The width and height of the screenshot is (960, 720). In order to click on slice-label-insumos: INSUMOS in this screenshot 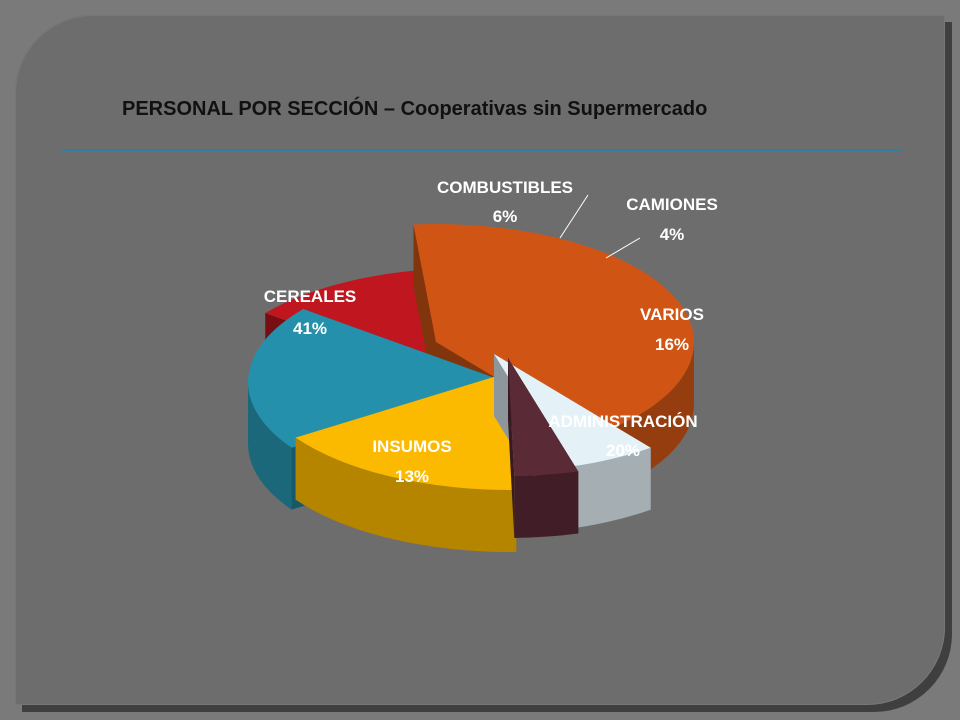, I will do `click(411, 446)`.